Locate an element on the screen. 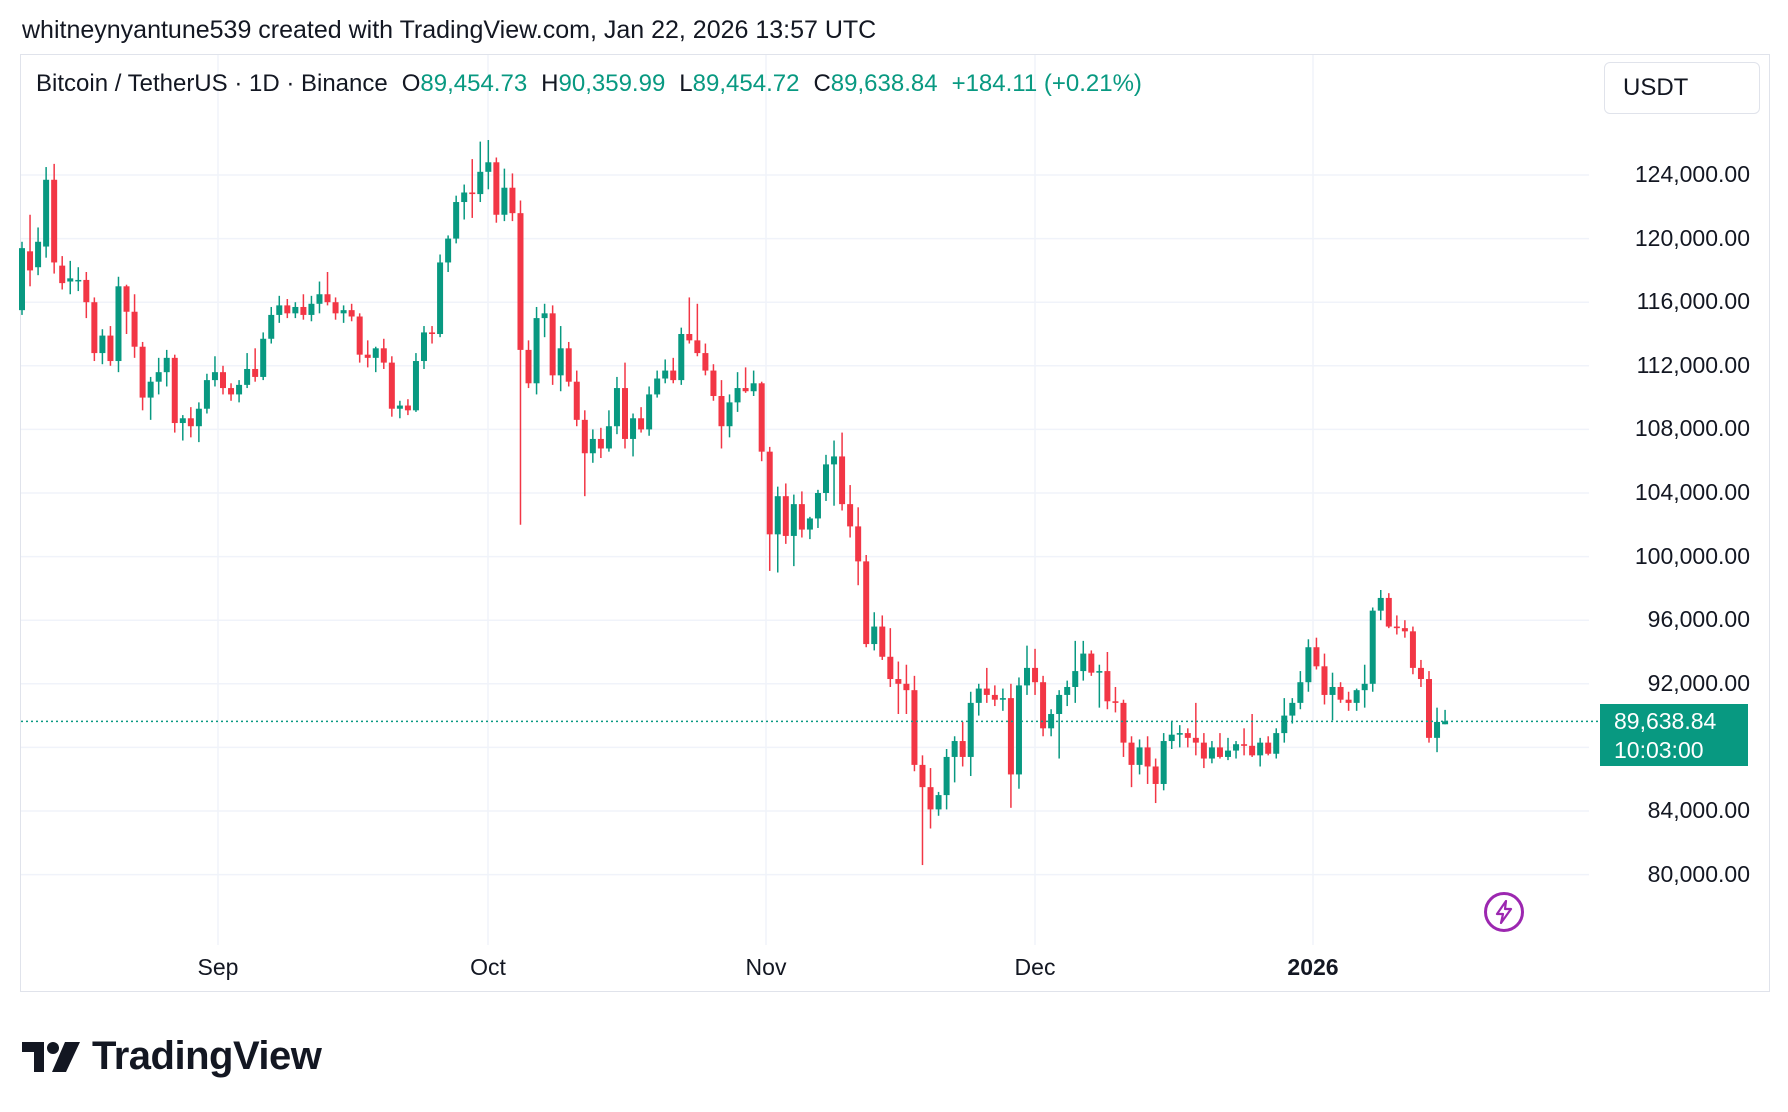  symbol-name: Bitcoin / TetherUS · 1D · Binance is located at coordinates (212, 83).